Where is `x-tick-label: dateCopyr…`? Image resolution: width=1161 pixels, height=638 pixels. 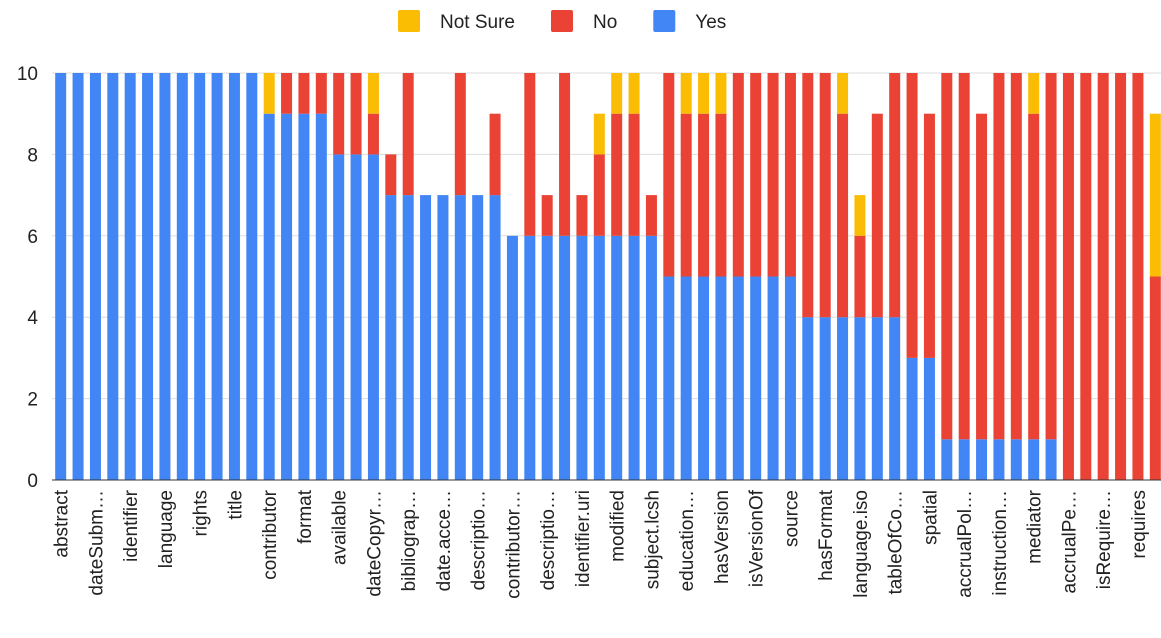
x-tick-label: dateCopyr… is located at coordinates (374, 543).